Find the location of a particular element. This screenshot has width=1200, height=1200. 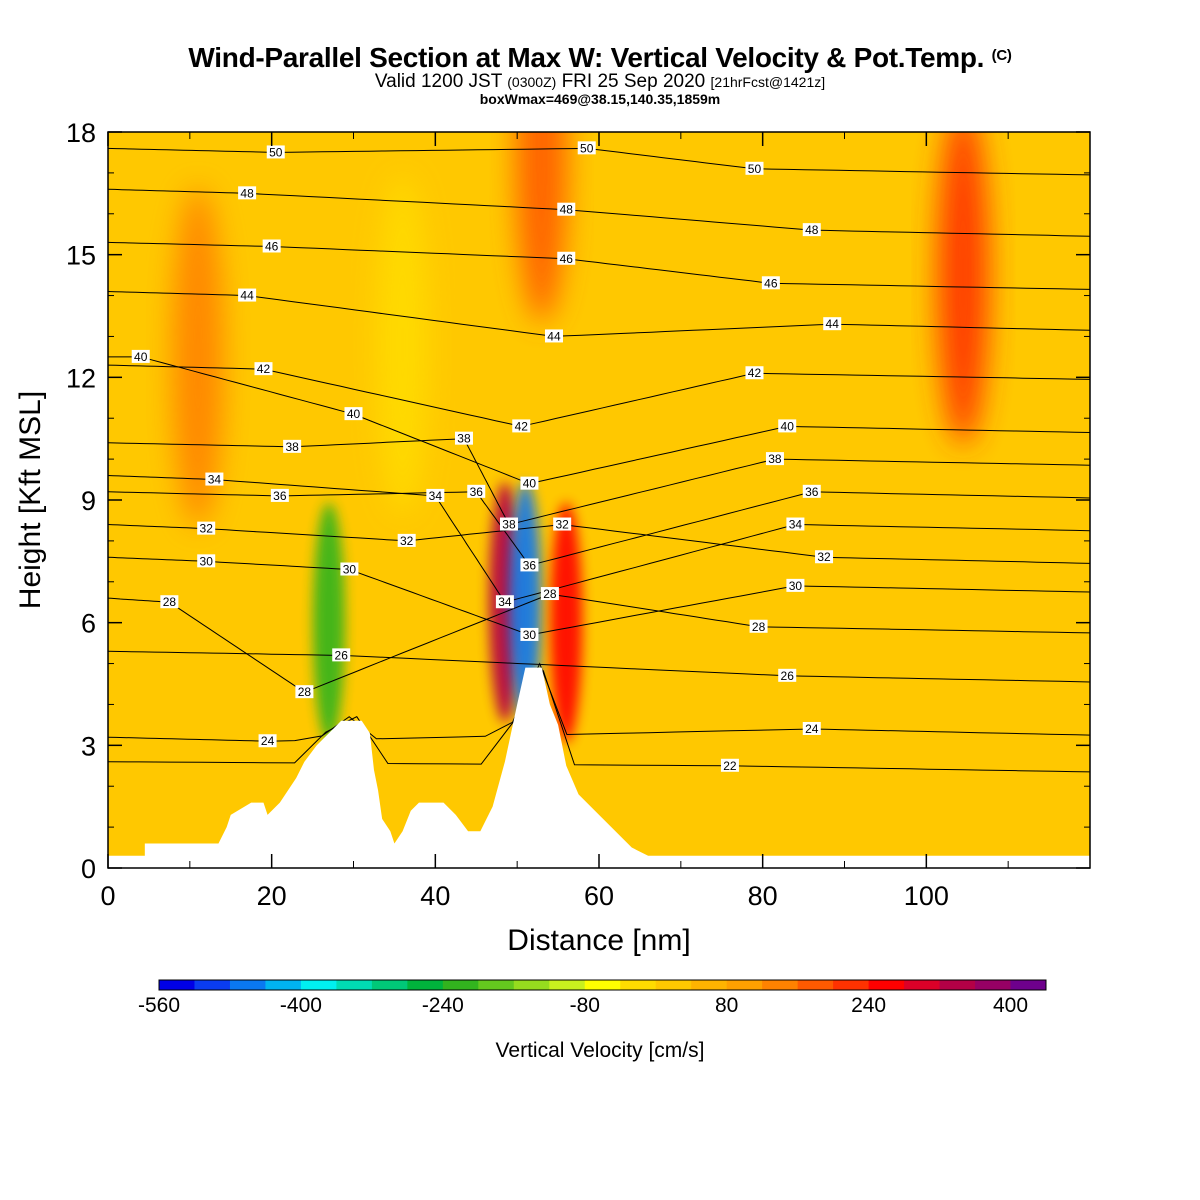

subtitle-z: (0300Z) is located at coordinates (532, 82).